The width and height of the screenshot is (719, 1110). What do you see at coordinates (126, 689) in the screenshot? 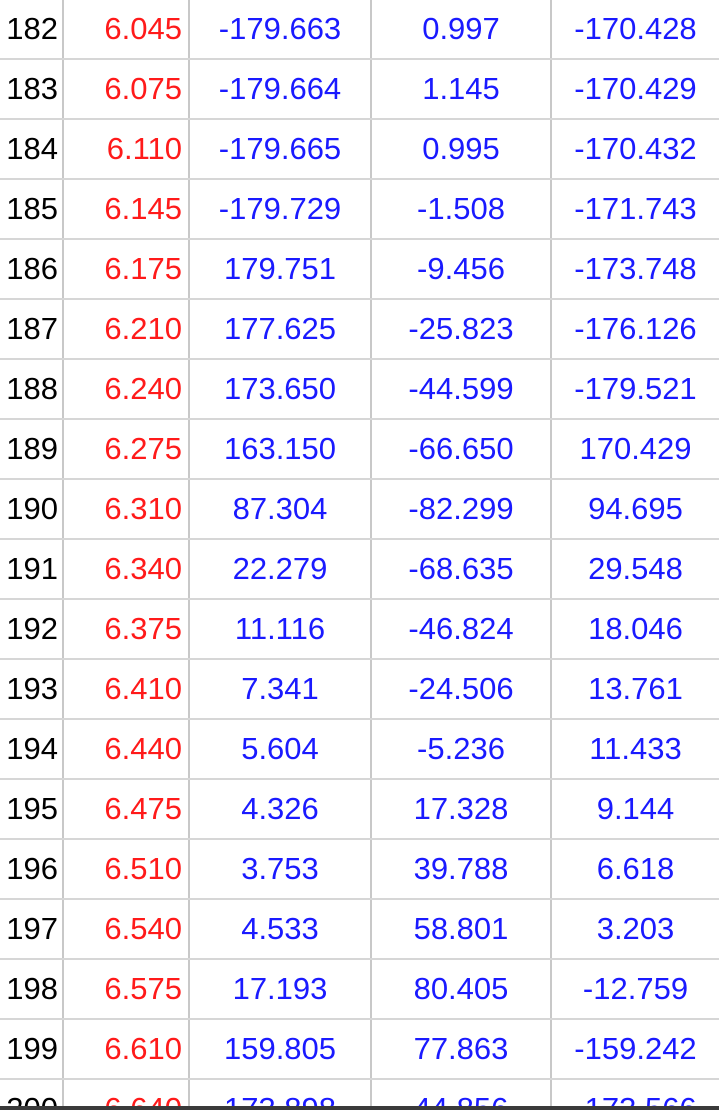
I see `red-value-cell: 6.410` at bounding box center [126, 689].